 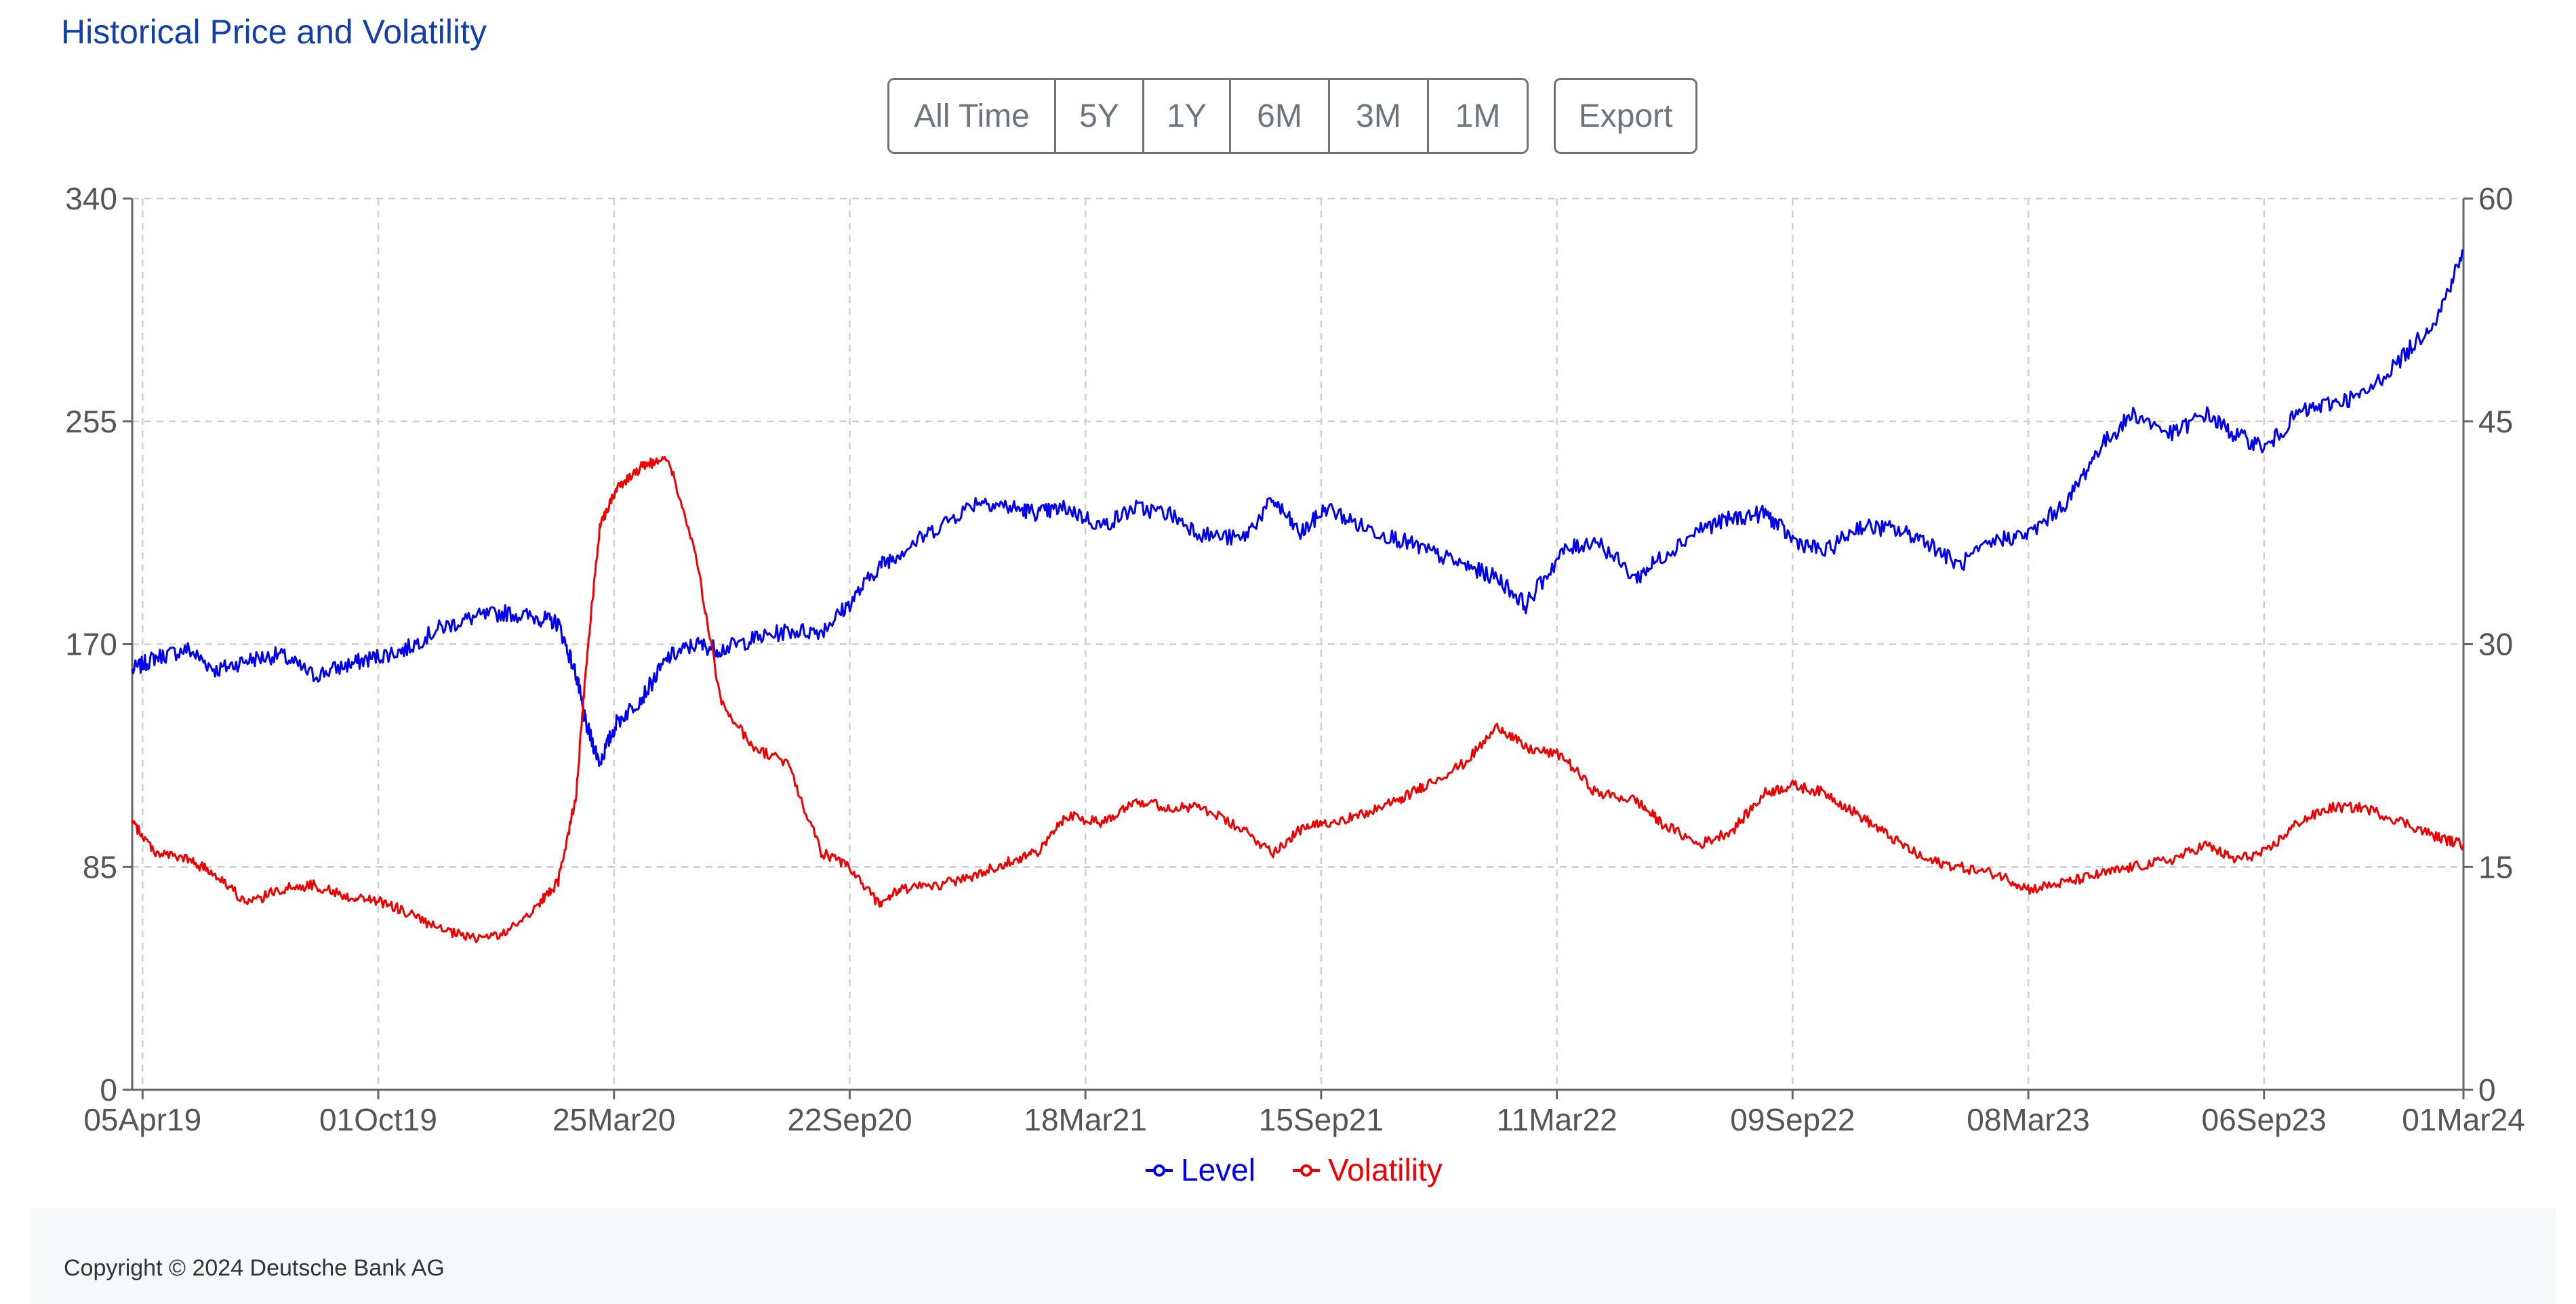 What do you see at coordinates (2487, 1089) in the screenshot?
I see `y-right-tick-label: 0` at bounding box center [2487, 1089].